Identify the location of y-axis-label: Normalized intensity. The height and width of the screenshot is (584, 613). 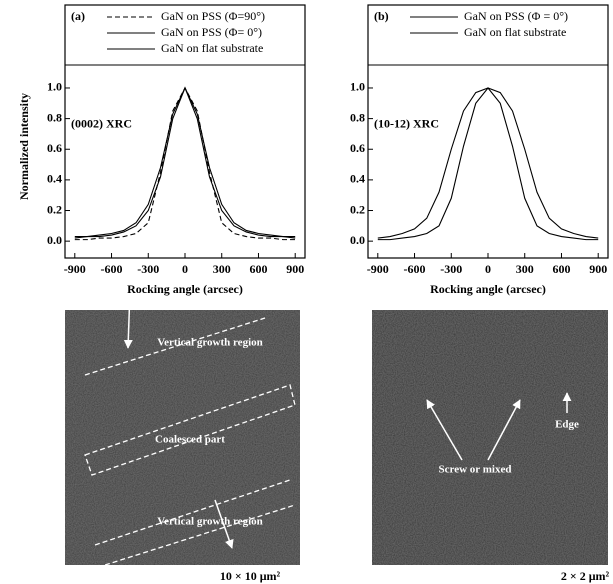
(24, 146).